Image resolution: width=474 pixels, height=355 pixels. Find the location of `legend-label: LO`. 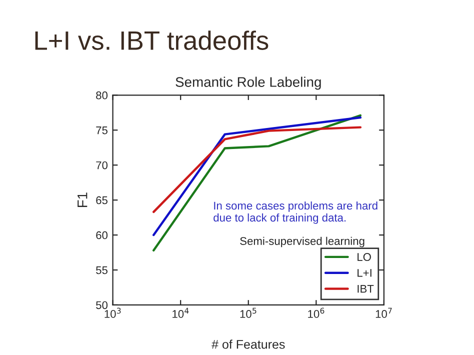

legend-label: LO is located at coordinates (364, 257).